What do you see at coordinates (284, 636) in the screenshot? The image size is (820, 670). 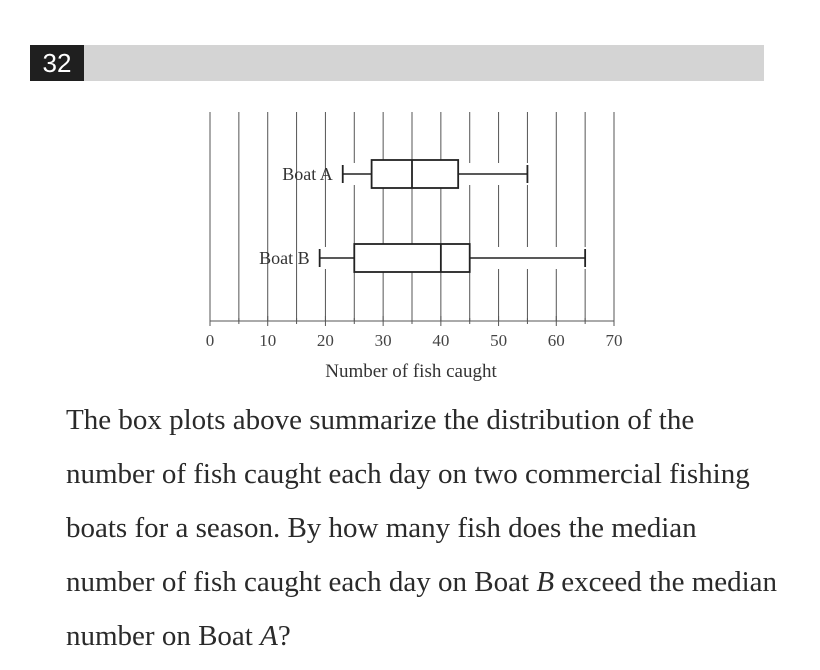 I see `question-text-part3: ?` at bounding box center [284, 636].